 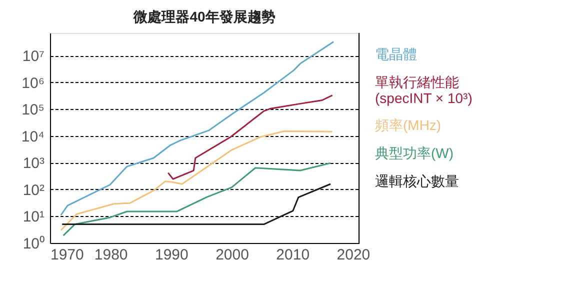 What do you see at coordinates (33, 83) in the screenshot?
I see `y-tick-label: 10⁶` at bounding box center [33, 83].